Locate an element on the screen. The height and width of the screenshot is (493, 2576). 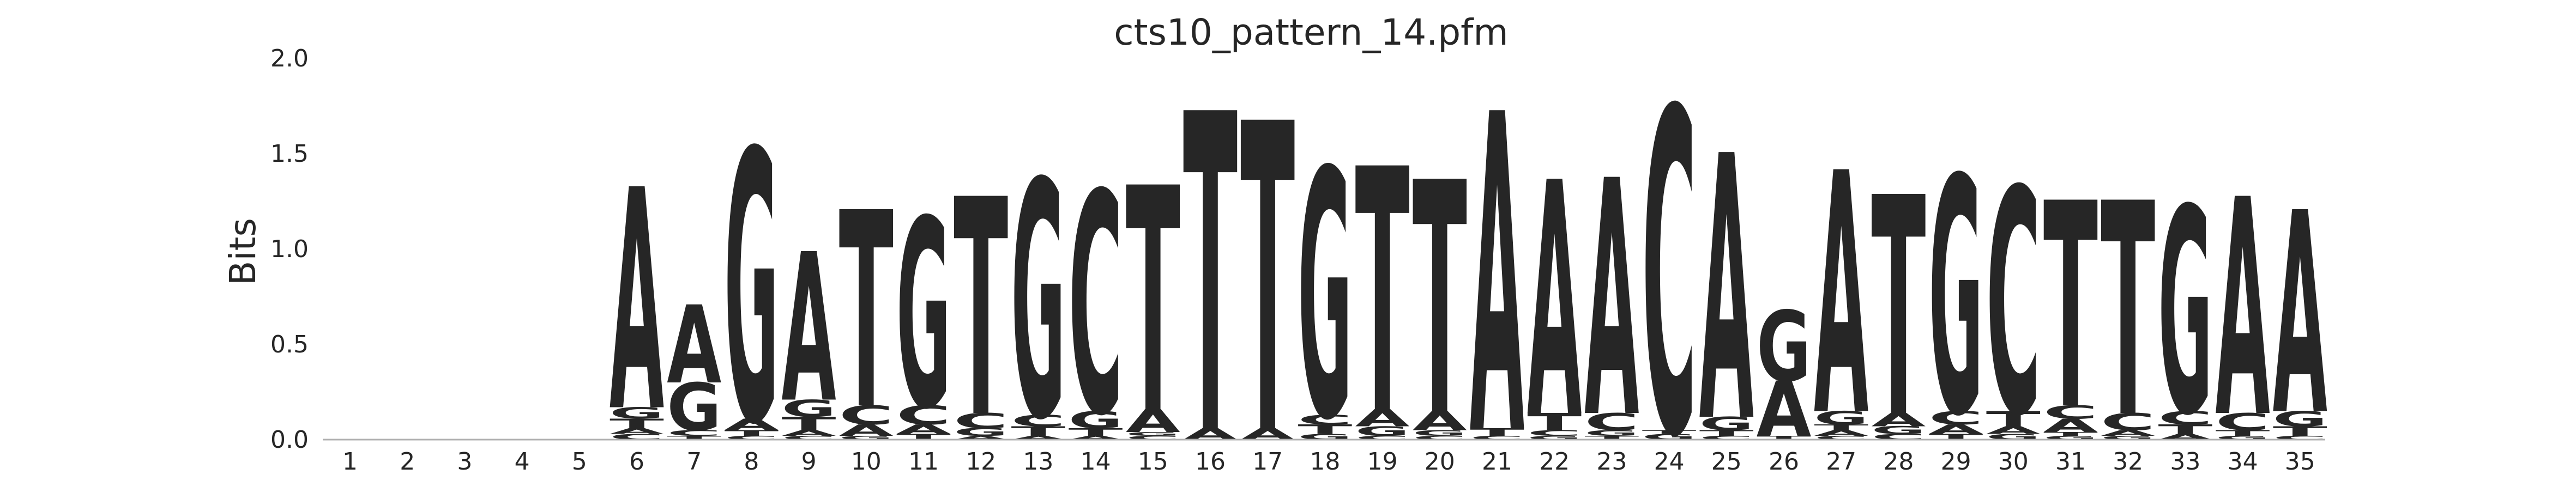
y-axis-ticks: 0.0 0.5 1.0 1.5 2.0 is located at coordinates (290, 249).